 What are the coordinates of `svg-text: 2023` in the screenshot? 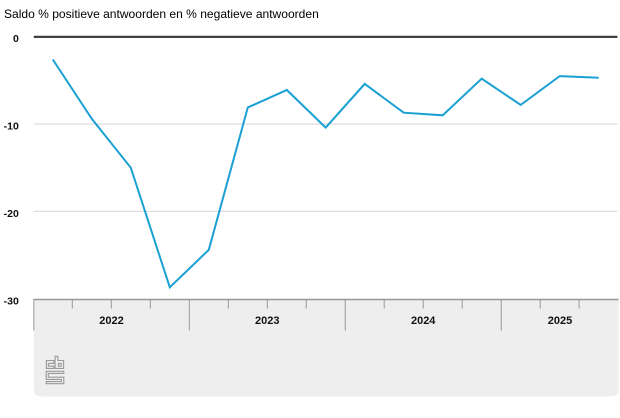 It's located at (267, 321).